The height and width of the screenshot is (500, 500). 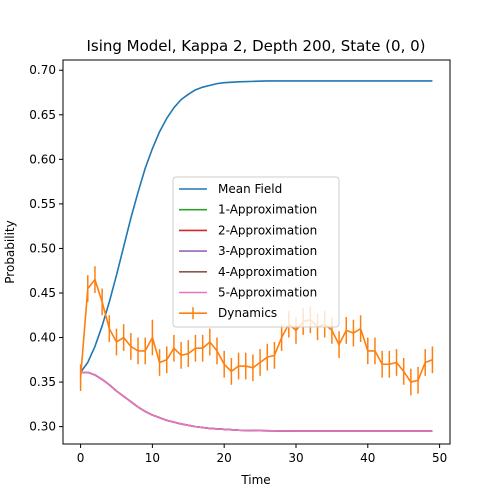 I want to click on y-tick-label: 0.70, so click(x=42, y=70).